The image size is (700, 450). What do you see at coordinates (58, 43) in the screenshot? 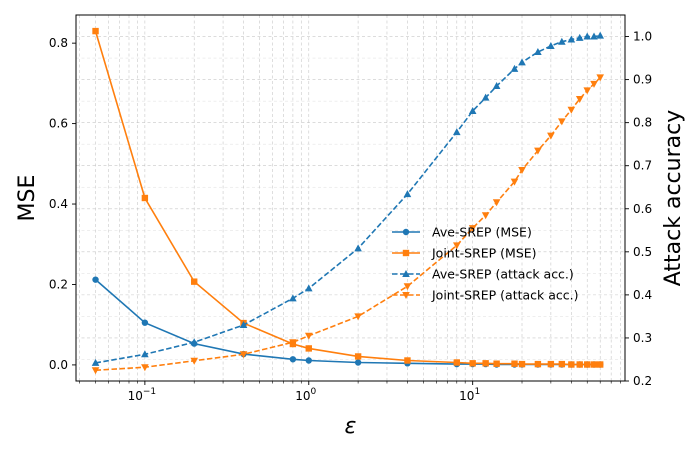
I see `y-left-tick-label: 0.8` at bounding box center [58, 43].